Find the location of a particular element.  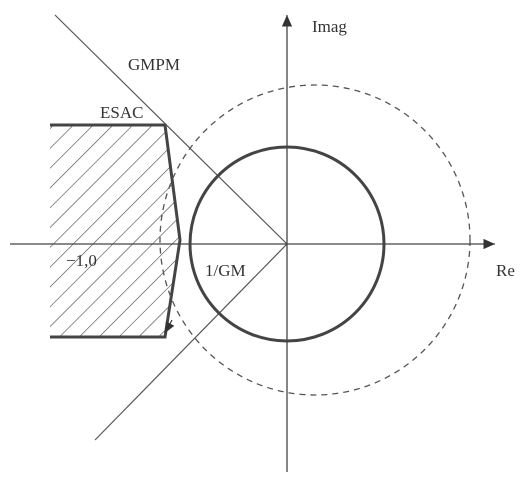

re-label: Re is located at coordinates (505, 270).